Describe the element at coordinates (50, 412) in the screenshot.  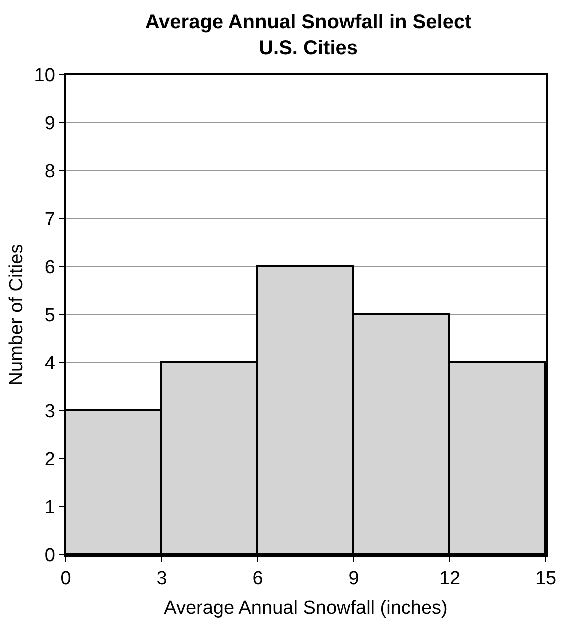
I see `y-tick-label: 3` at that location.